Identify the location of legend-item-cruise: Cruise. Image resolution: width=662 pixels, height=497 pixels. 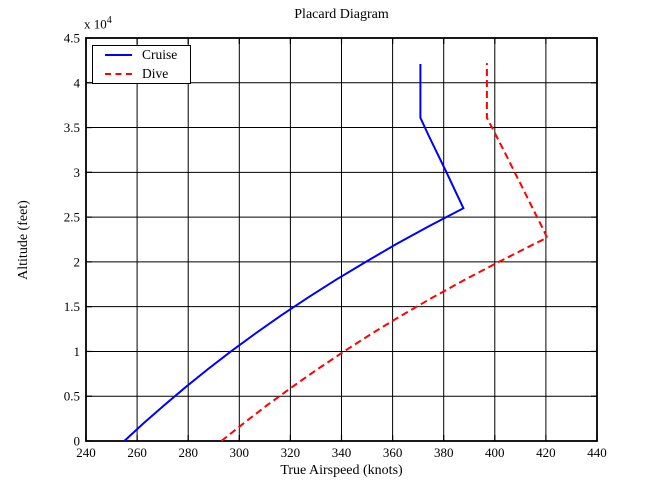
(141, 55).